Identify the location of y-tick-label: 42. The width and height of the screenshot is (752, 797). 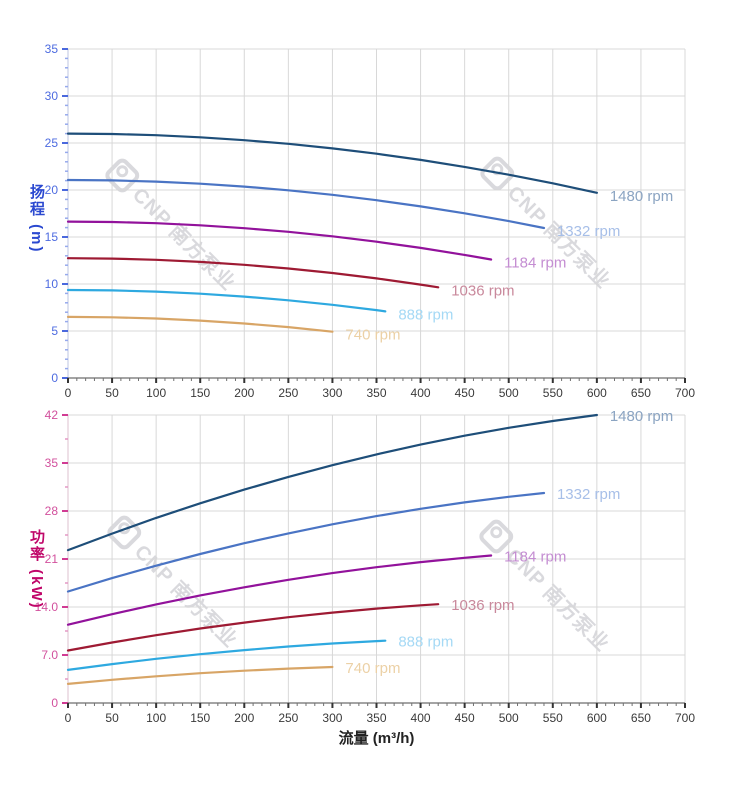
(52, 415).